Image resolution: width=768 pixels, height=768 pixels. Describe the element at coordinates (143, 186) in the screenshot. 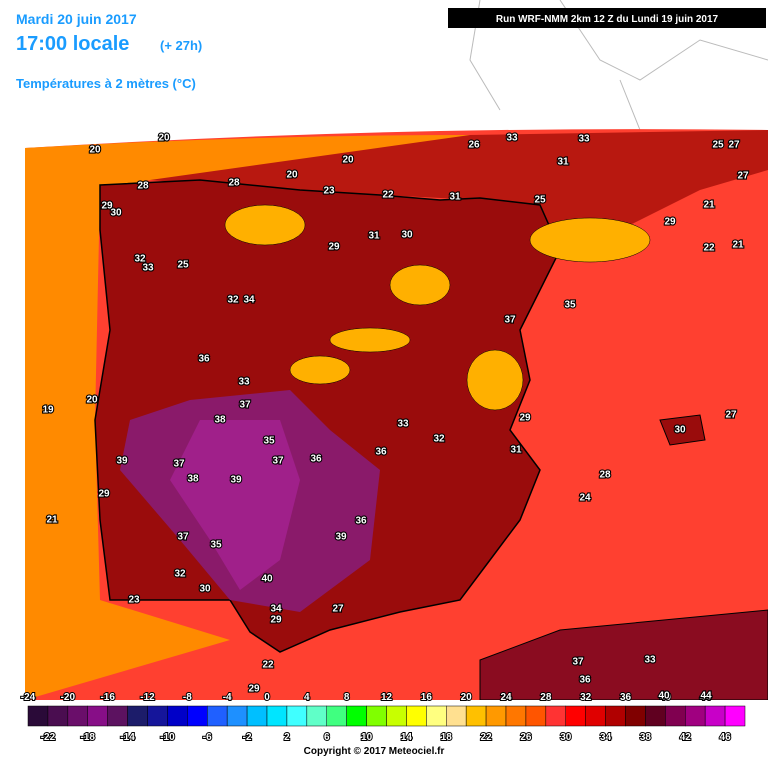

I see `temperature-label: 28` at that location.